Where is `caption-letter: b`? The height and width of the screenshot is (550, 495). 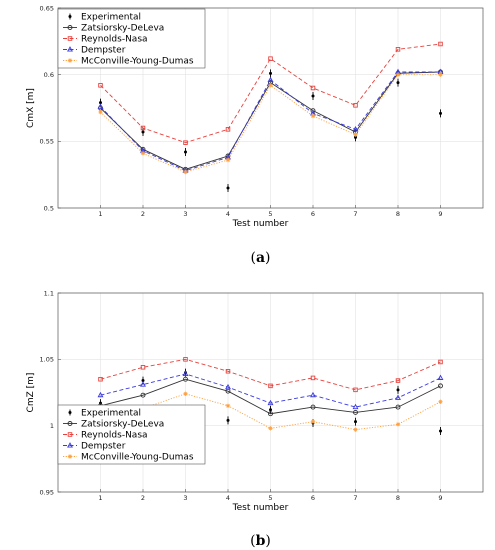
caption-letter: b is located at coordinates (261, 541).